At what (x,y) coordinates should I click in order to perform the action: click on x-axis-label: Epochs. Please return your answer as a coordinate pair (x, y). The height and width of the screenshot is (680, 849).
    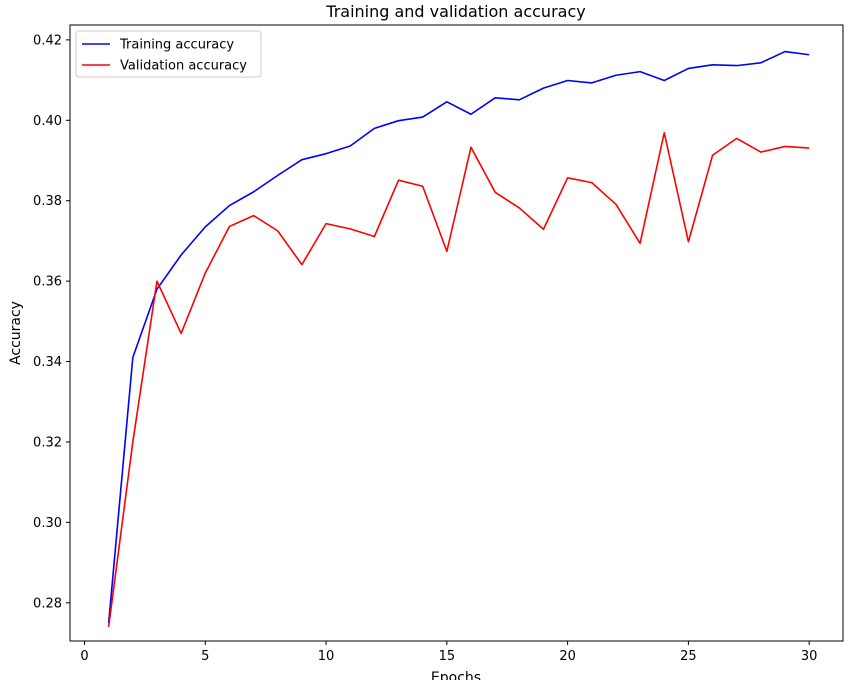
    Looking at the image, I should click on (456, 675).